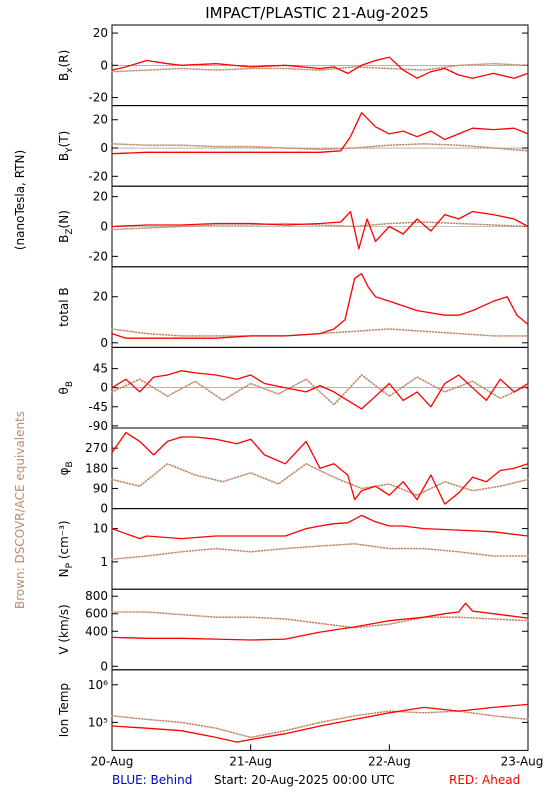 The image size is (550, 800). I want to click on panel-bz: -20 0 20 BZ(N), so click(293, 226).